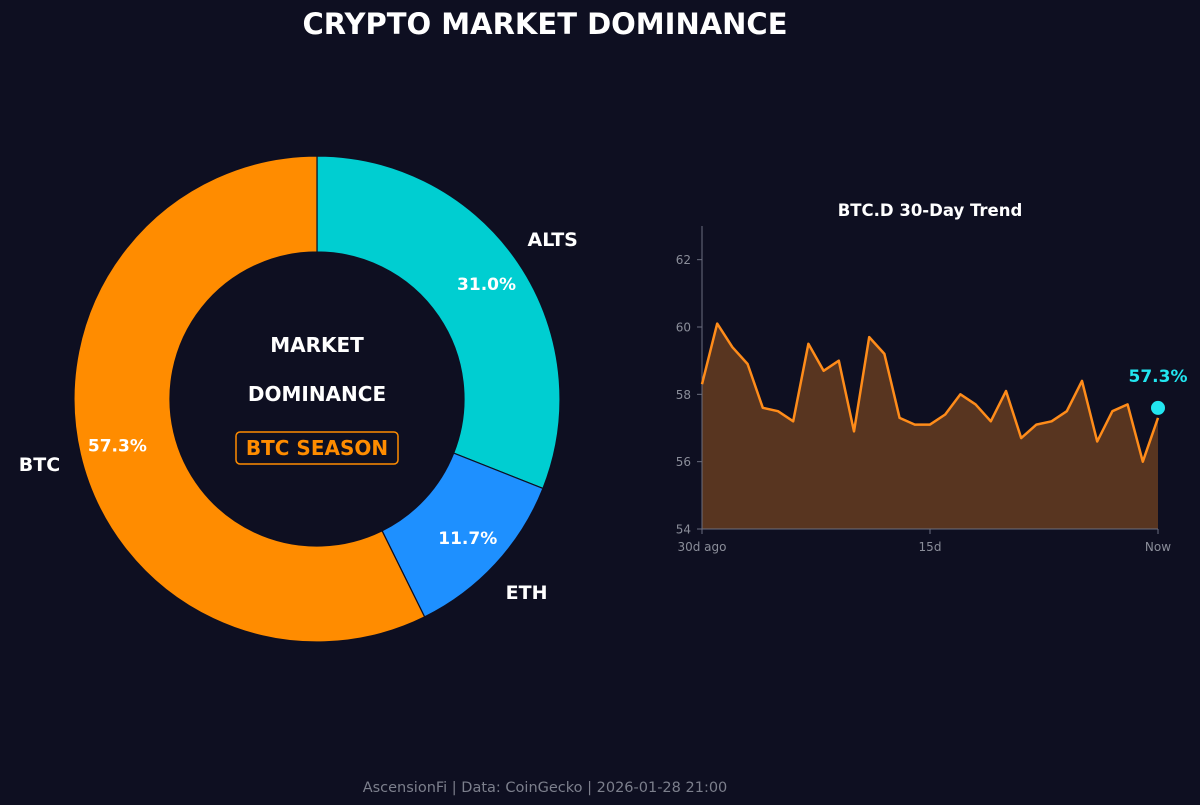 Image resolution: width=1200 pixels, height=805 pixels. What do you see at coordinates (486, 285) in the screenshot?
I see `donut-pct-alts: 31.0%` at bounding box center [486, 285].